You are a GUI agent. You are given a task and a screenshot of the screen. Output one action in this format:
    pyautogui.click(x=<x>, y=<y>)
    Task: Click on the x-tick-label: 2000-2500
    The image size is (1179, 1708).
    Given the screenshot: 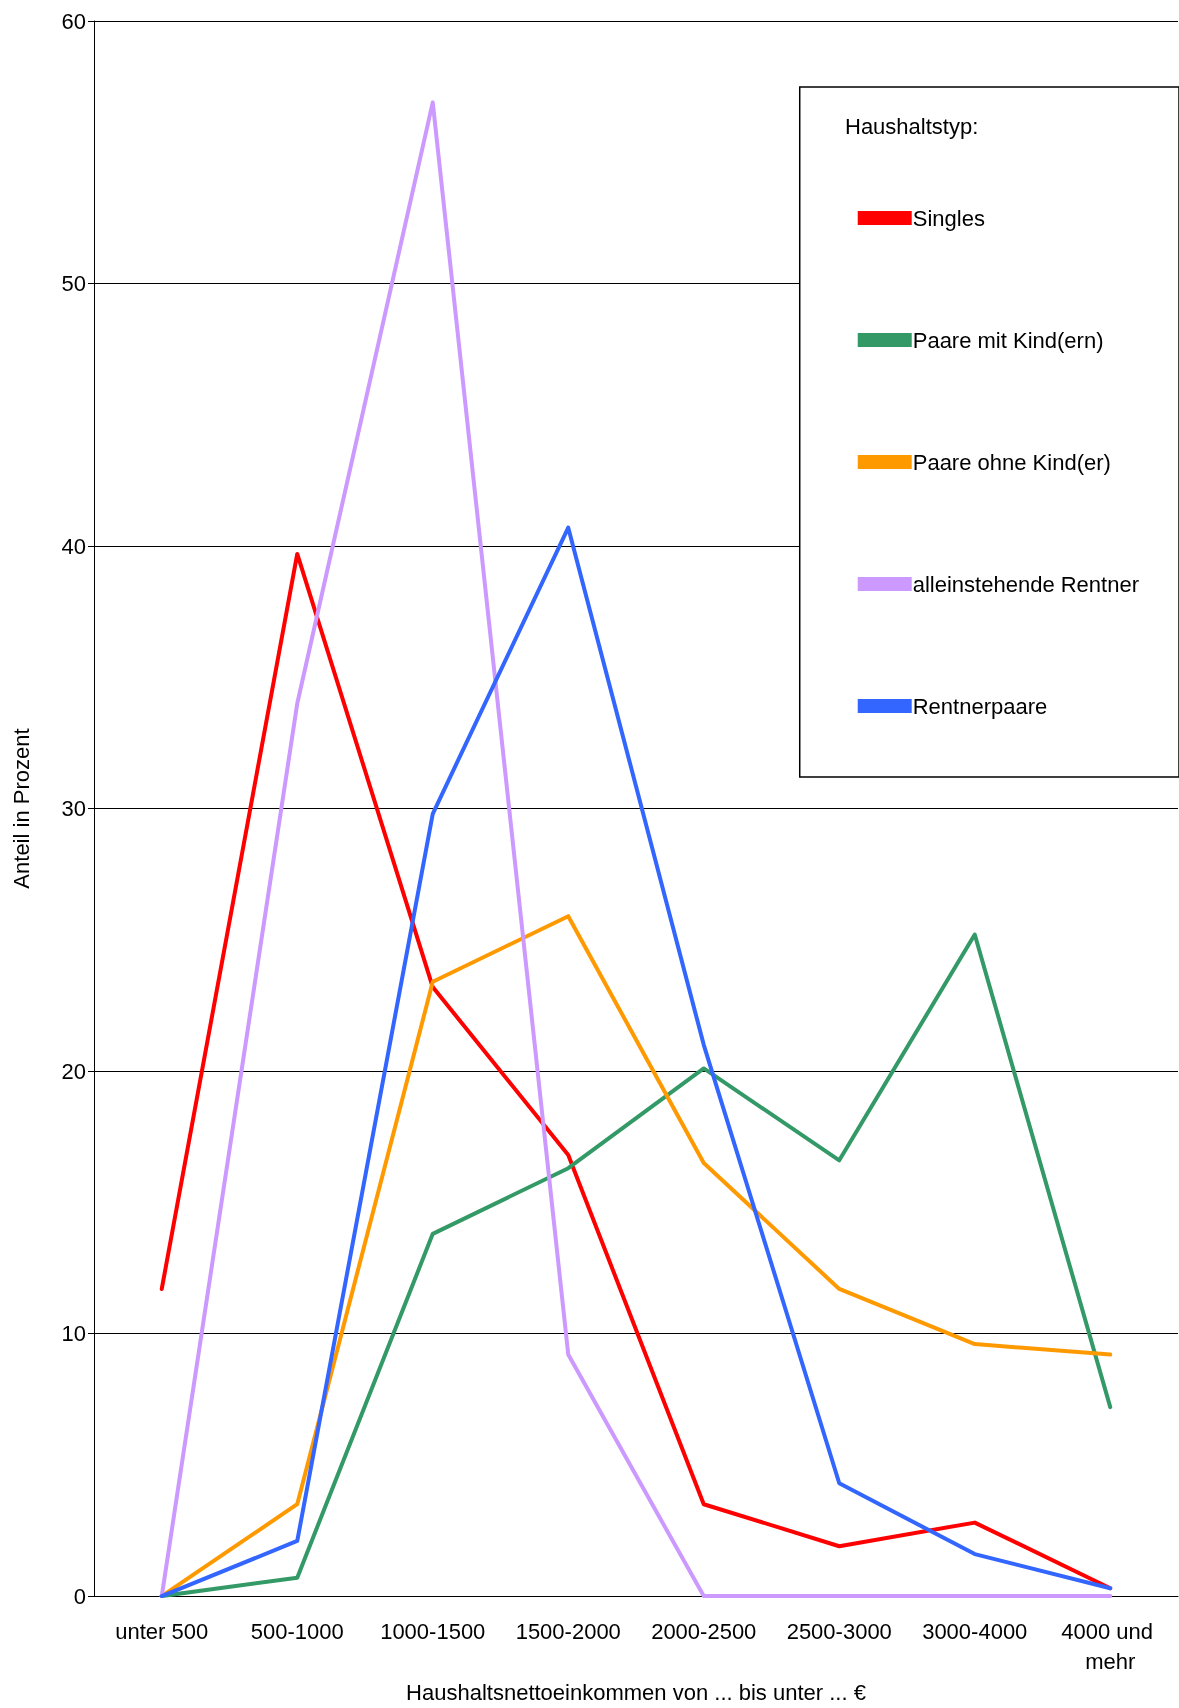 What is the action you would take?
    pyautogui.click(x=704, y=1631)
    